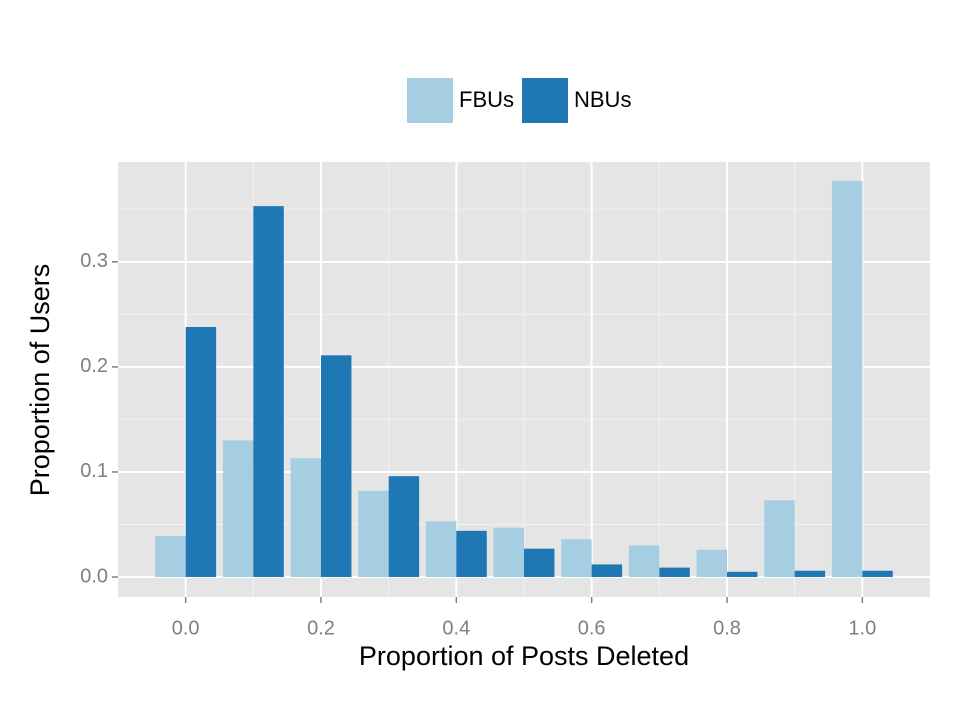 This screenshot has width=969, height=702. I want to click on y-tick-label: 0.3, so click(94, 261).